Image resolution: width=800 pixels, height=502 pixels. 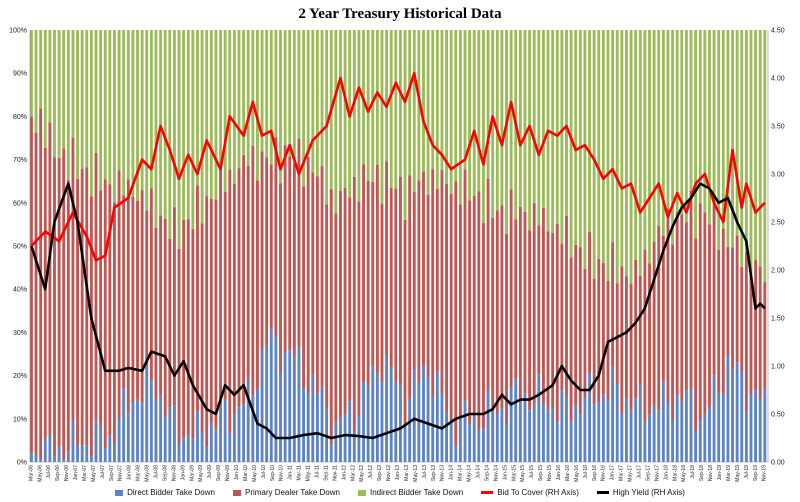 I want to click on legend-swatch-bid-to-cover, so click(x=487, y=492).